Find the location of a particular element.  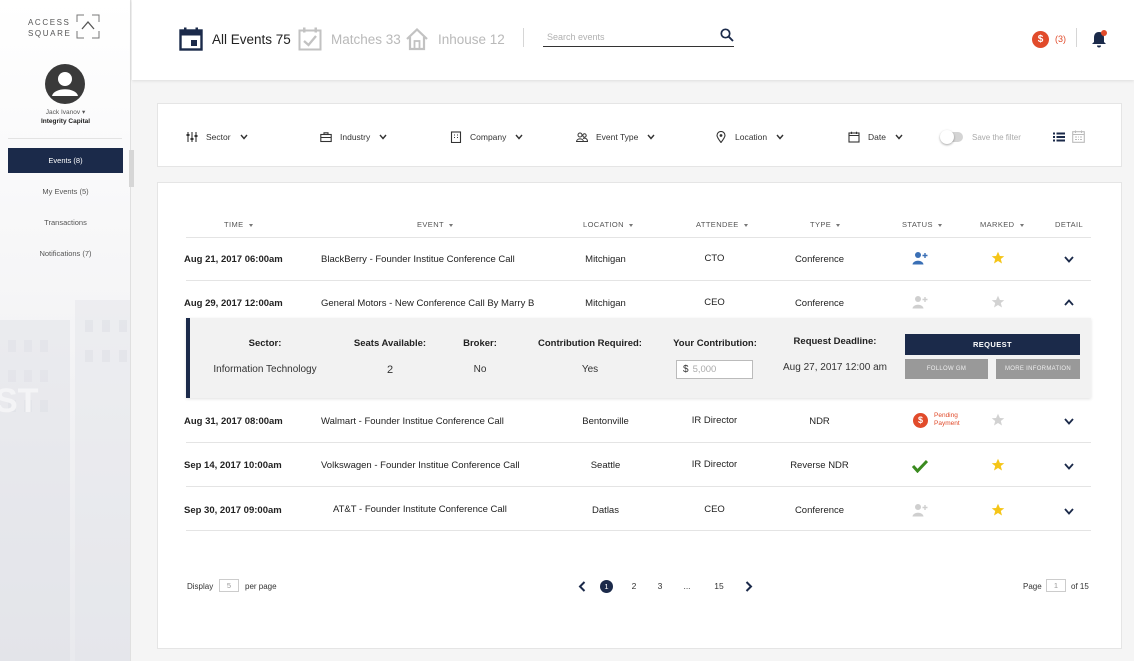

save-filter-toggle is located at coordinates (951, 137).